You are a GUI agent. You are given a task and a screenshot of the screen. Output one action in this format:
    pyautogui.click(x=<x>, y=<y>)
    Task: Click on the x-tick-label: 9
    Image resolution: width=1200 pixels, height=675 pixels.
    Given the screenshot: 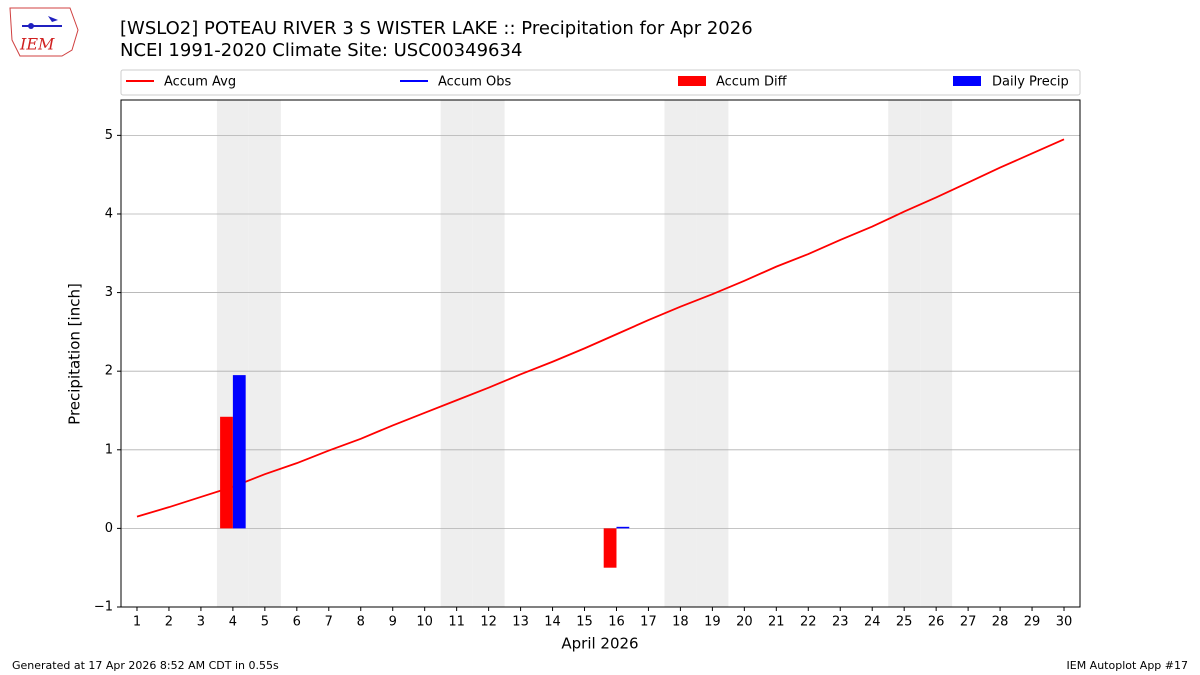 What is the action you would take?
    pyautogui.click(x=393, y=622)
    